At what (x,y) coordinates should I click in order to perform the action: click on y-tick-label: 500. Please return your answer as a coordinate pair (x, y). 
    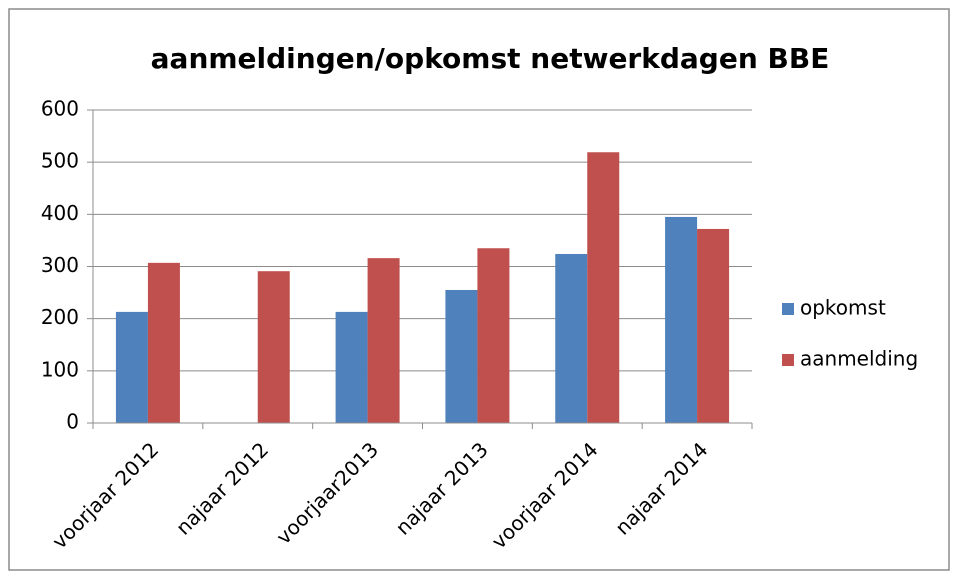
    Looking at the image, I should click on (60, 161).